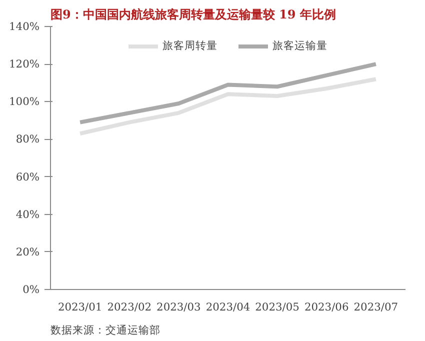  I want to click on y-tick-label: 60%, so click(28, 177).